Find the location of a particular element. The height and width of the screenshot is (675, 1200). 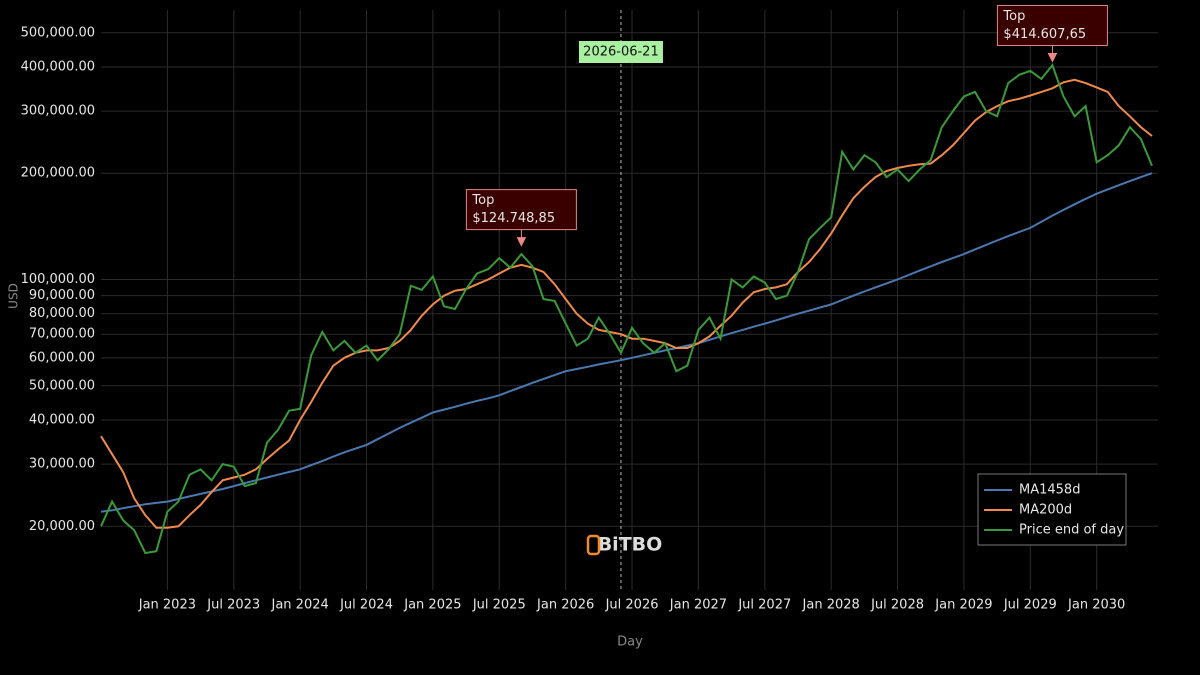

crosshair-label: 2026-06-21 is located at coordinates (621, 52).